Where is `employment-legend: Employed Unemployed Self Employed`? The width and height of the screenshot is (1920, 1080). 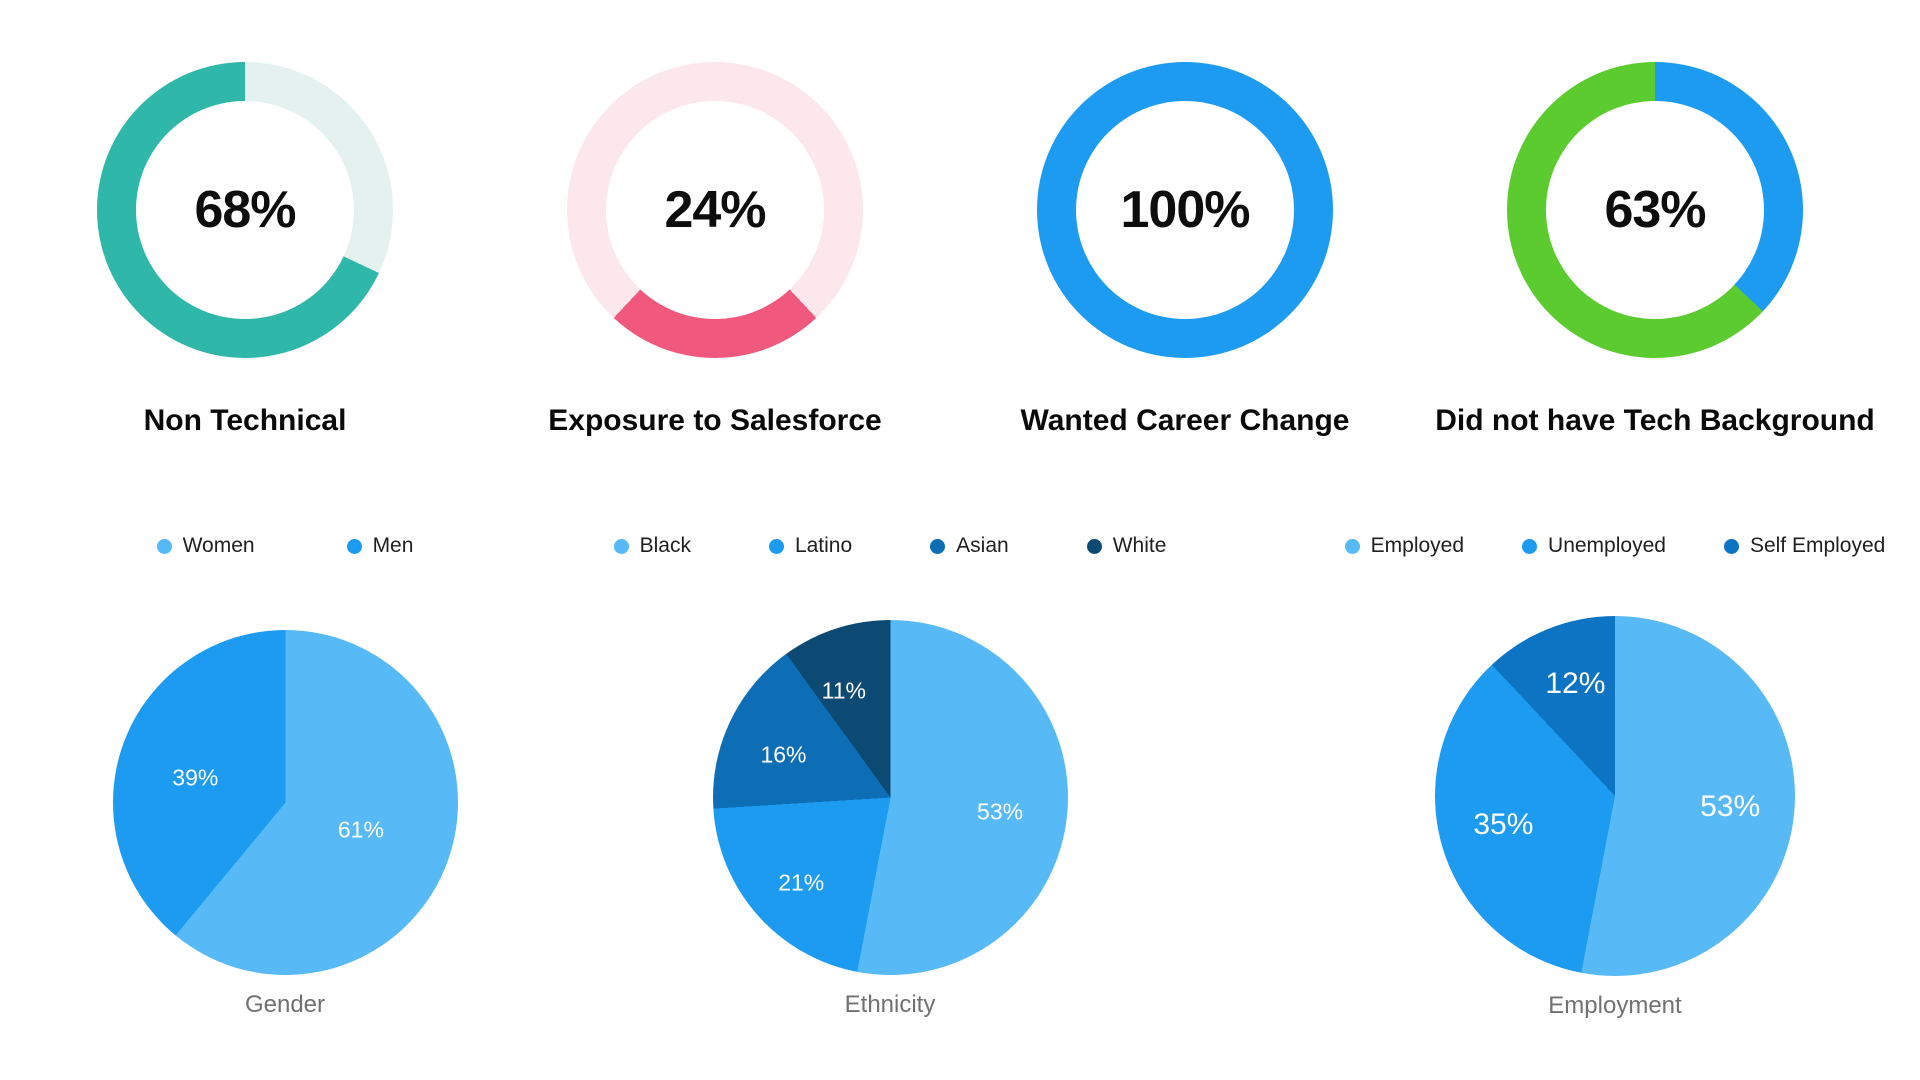
employment-legend: Employed Unemployed Self Employed is located at coordinates (1615, 546).